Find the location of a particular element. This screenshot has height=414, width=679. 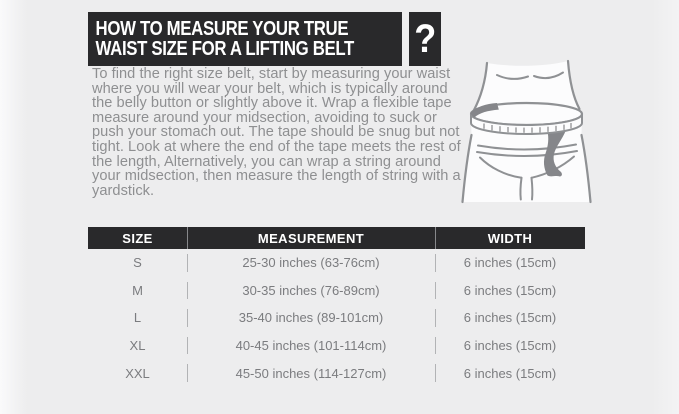

question-mark-icon: ? is located at coordinates (425, 39).